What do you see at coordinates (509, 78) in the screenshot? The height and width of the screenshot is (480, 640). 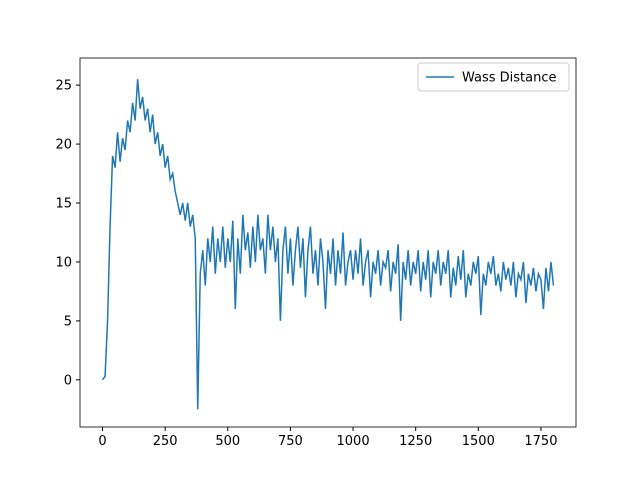 I see `legend-label: Wass Distance` at bounding box center [509, 78].